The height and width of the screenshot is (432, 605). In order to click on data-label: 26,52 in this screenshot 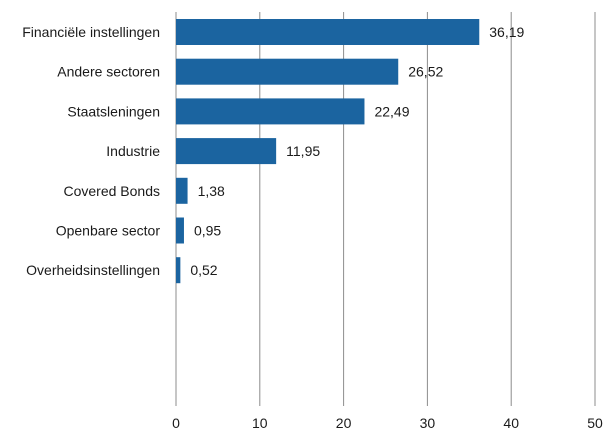, I will do `click(425, 72)`.